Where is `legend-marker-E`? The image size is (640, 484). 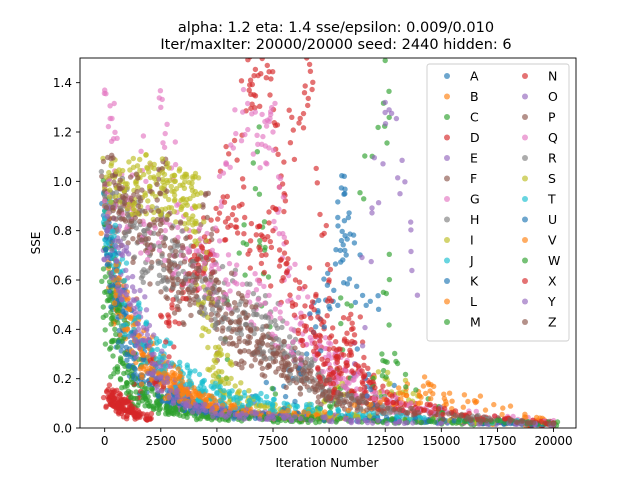 legend-marker-E is located at coordinates (447, 158).